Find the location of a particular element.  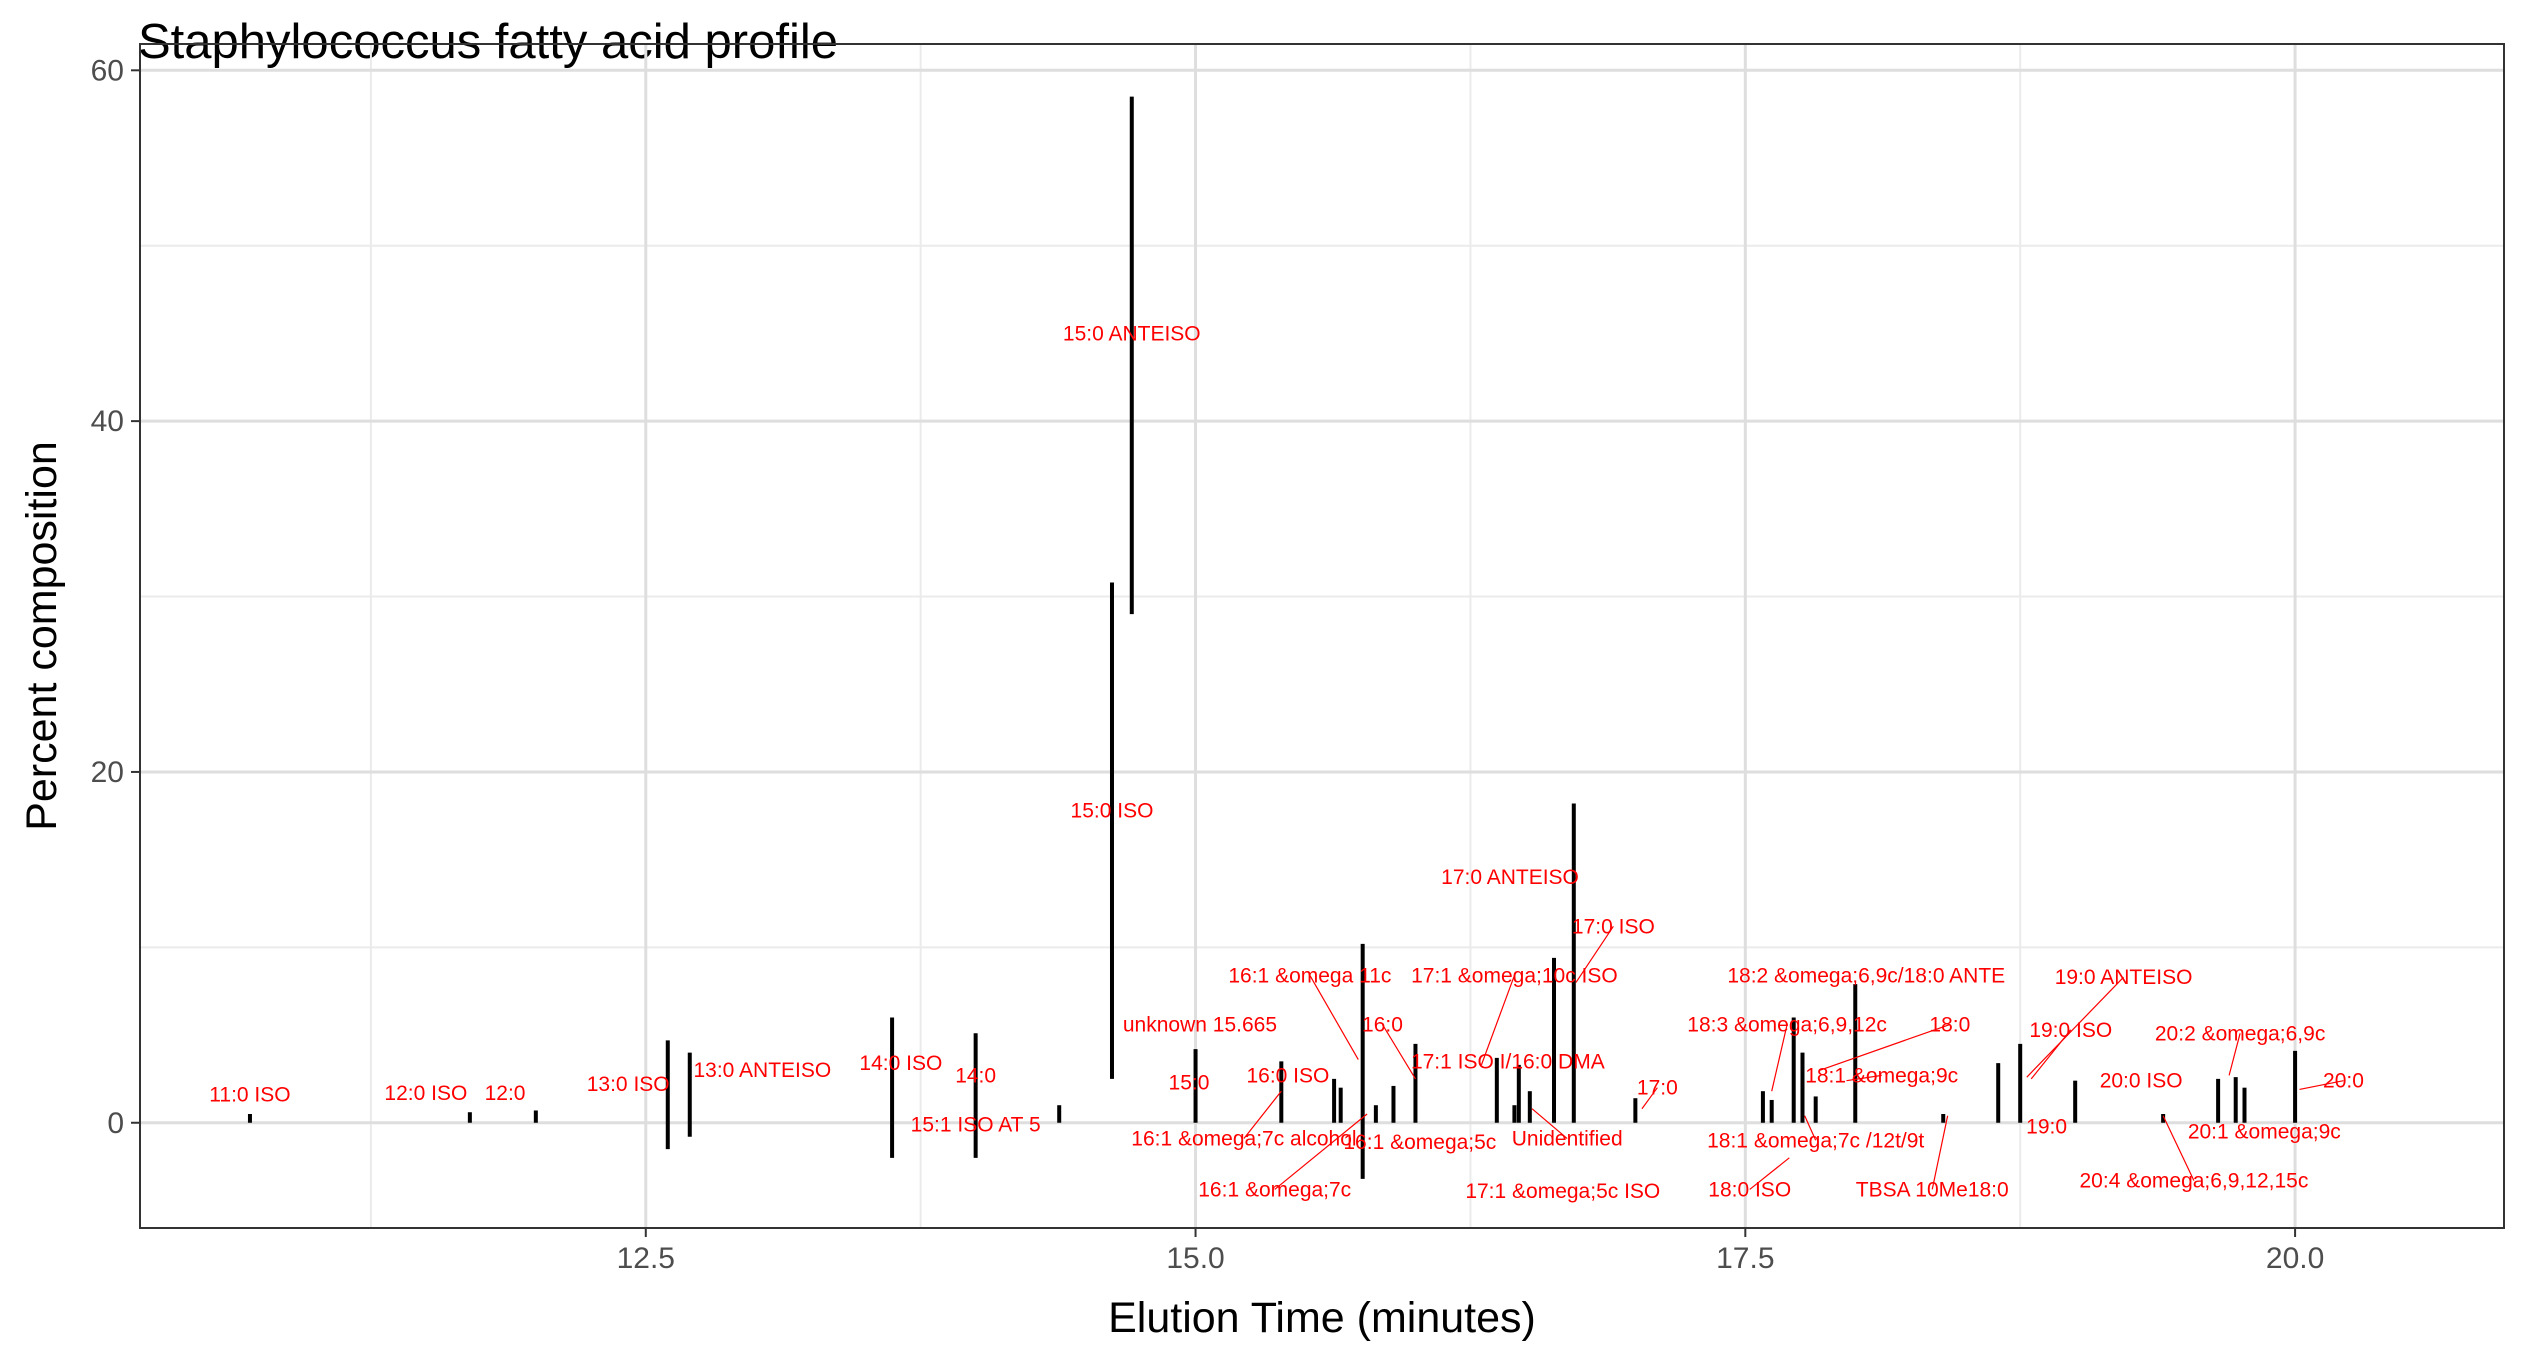

peak-annotation-label: 20:0 ISO is located at coordinates (2141, 1081).